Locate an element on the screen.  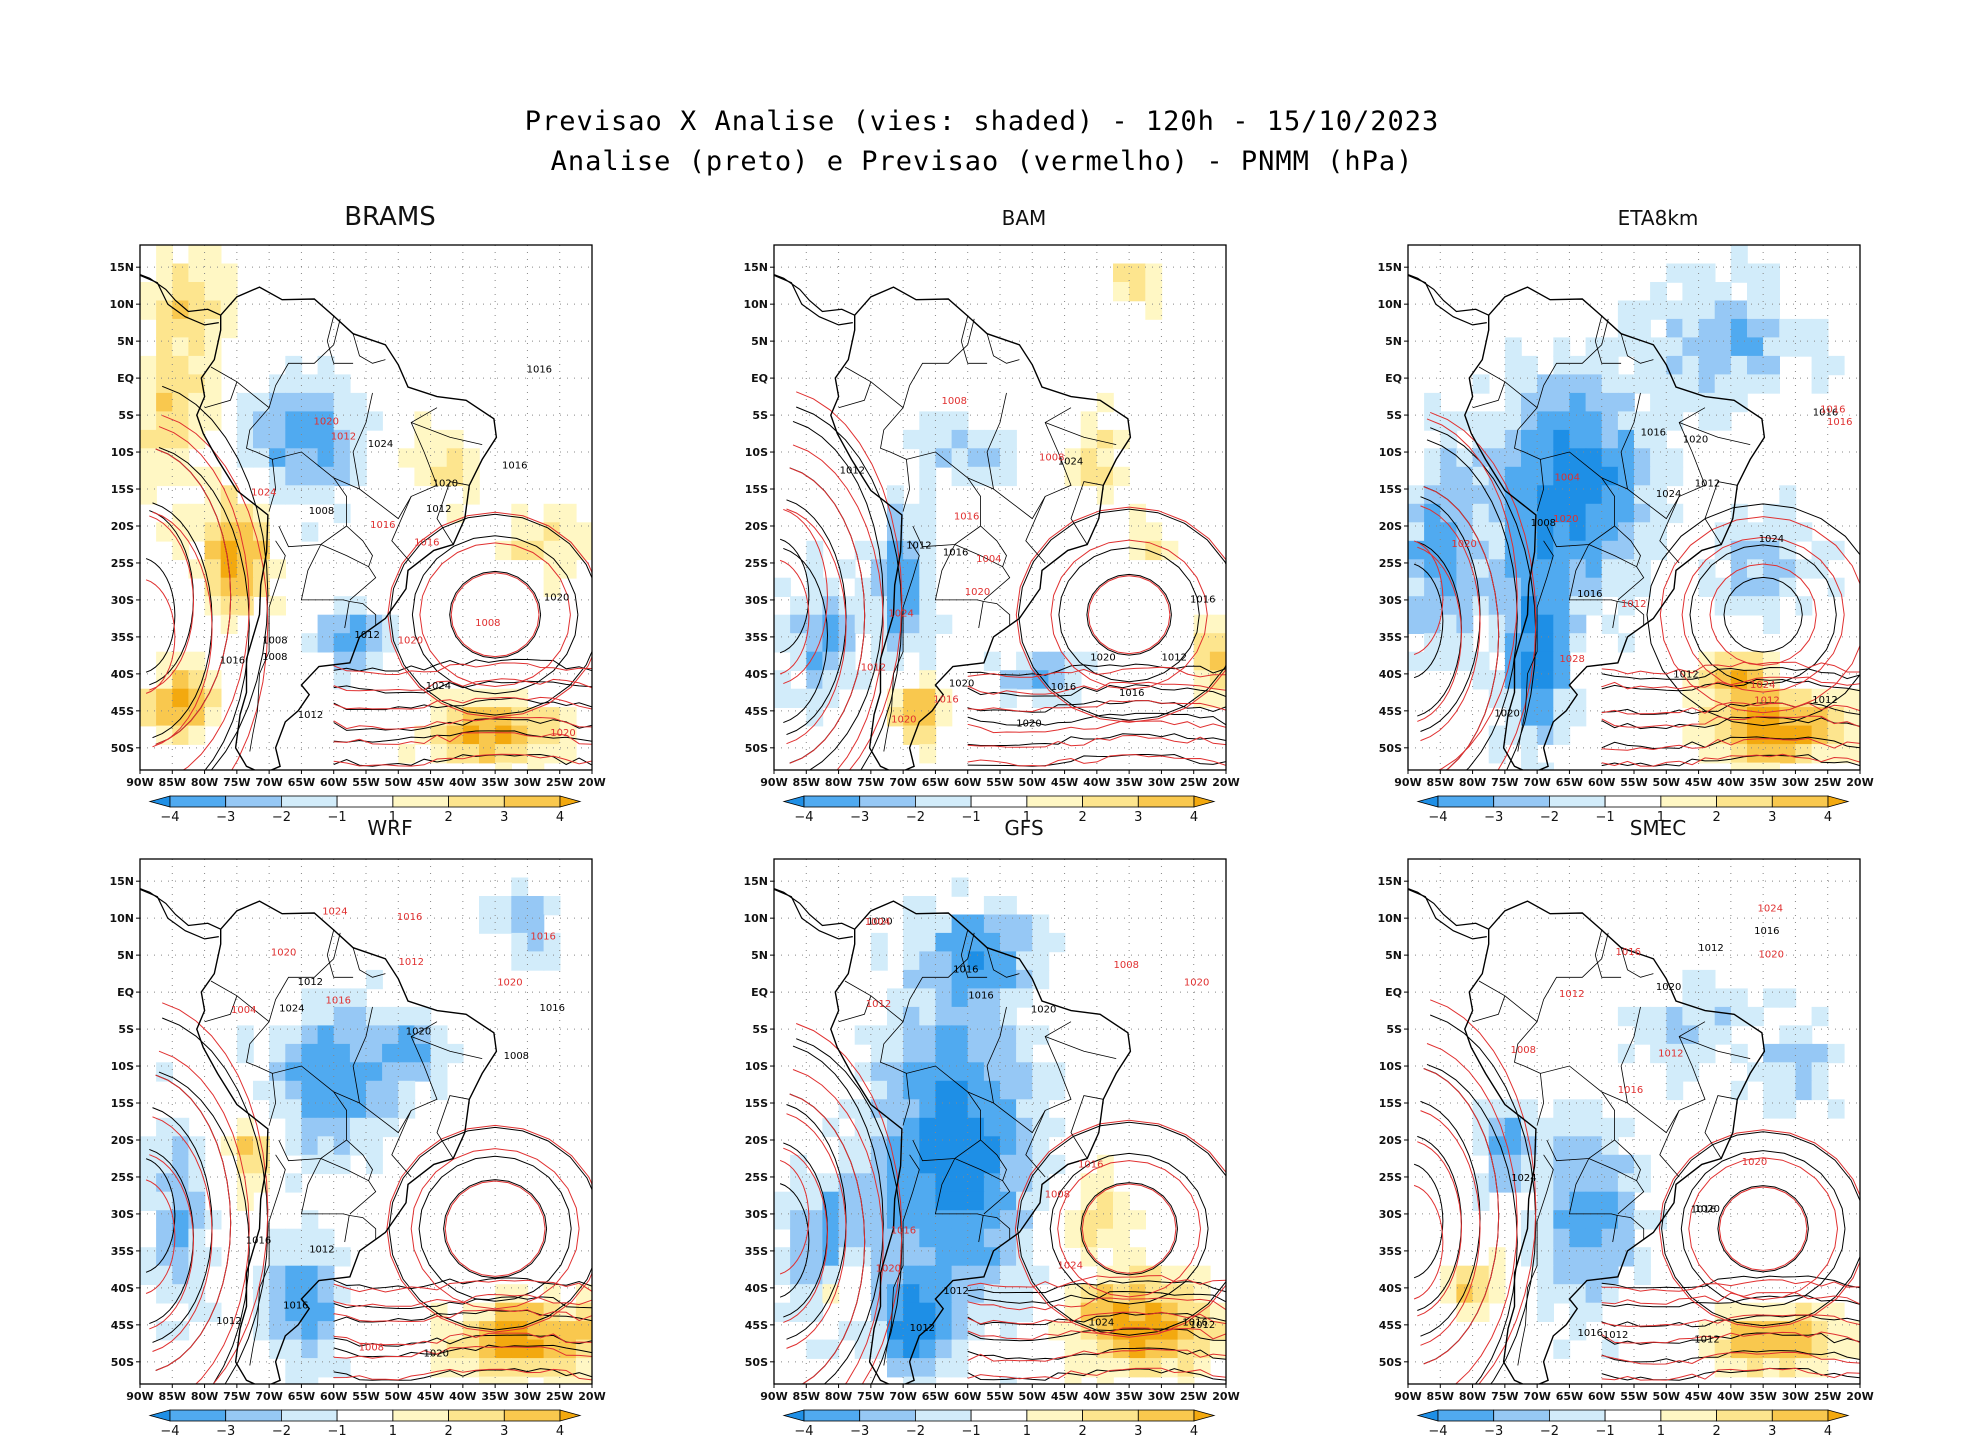
x-tick-label: 35W is located at coordinates (494, 782).